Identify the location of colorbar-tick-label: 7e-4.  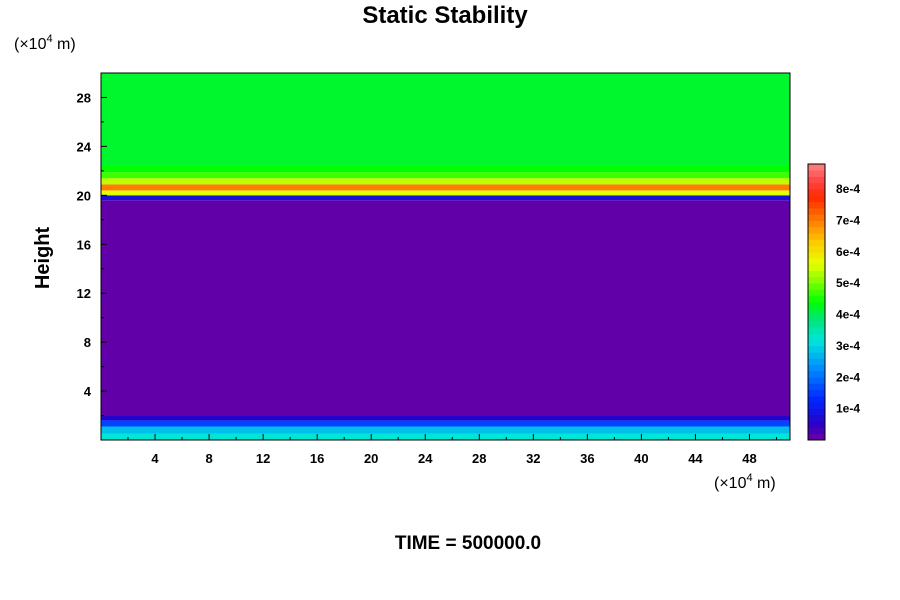
(848, 220).